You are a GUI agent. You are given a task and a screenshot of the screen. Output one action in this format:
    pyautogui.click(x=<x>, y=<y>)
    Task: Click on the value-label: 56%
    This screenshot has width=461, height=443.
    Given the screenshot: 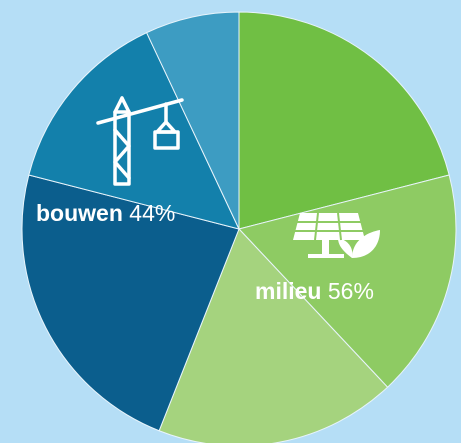 What is the action you would take?
    pyautogui.click(x=351, y=291)
    